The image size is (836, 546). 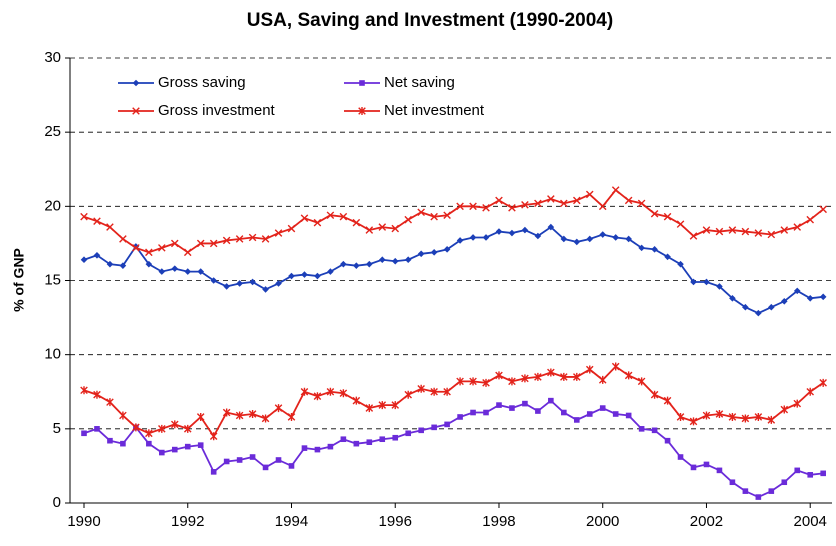 What do you see at coordinates (57, 428) in the screenshot?
I see `y-tick-label: 5` at bounding box center [57, 428].